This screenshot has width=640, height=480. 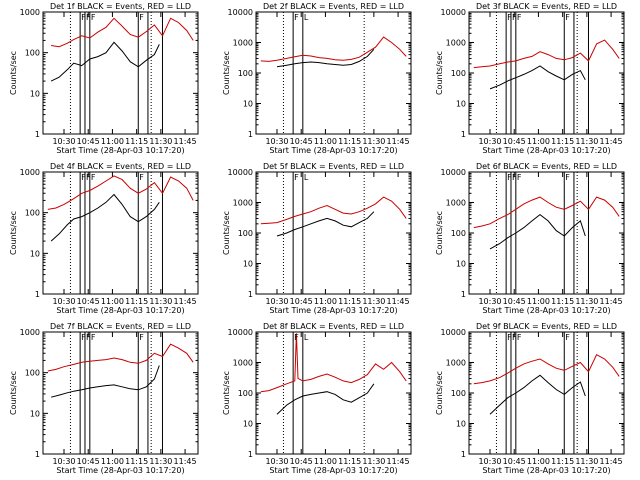 What do you see at coordinates (546, 6) in the screenshot?
I see `panel-title: Det 3f BLACK = Events, RED = LLD` at bounding box center [546, 6].